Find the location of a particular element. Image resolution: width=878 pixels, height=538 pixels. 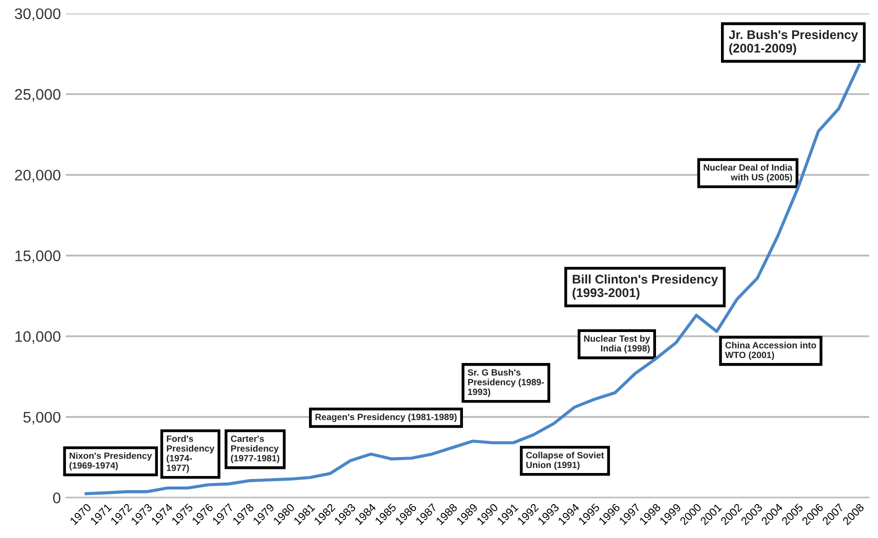

y-tick-label: 5,000 is located at coordinates (41, 418).